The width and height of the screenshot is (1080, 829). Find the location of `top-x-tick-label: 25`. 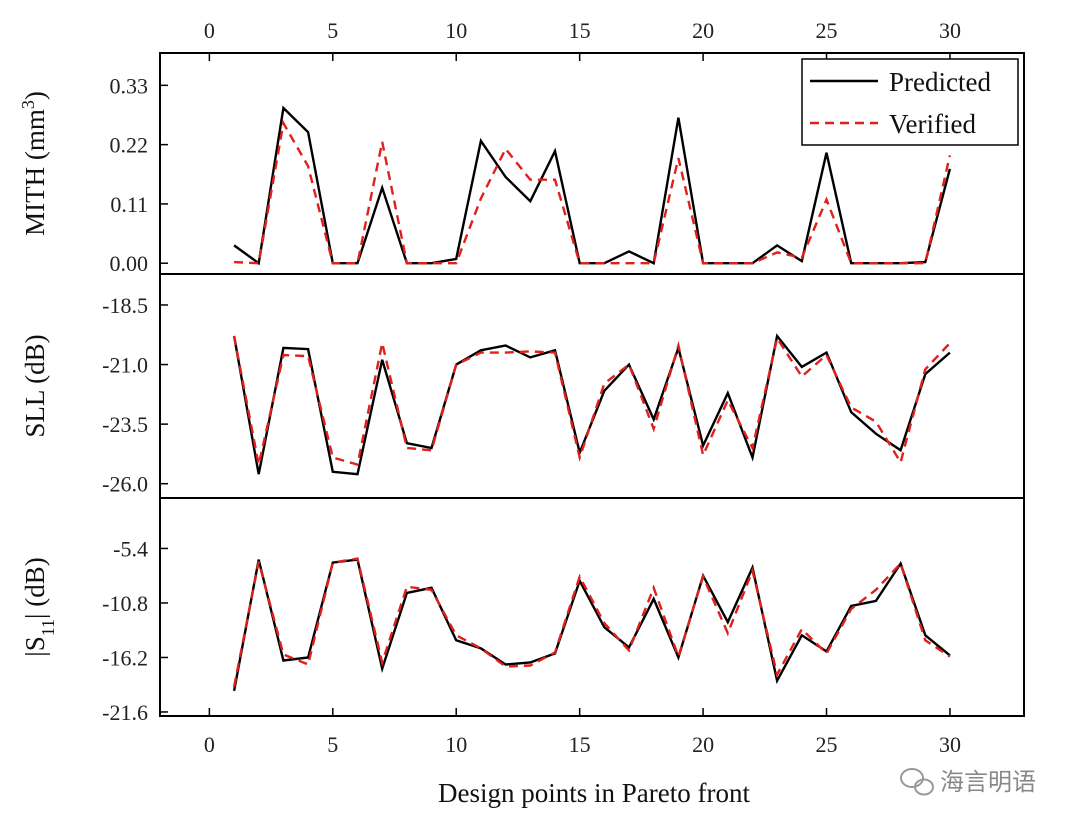

top-x-tick-label: 25 is located at coordinates (827, 30).